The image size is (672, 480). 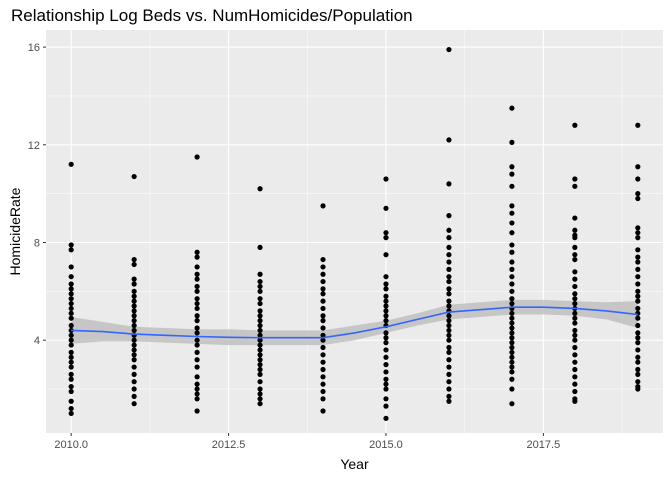 What do you see at coordinates (544, 445) in the screenshot?
I see `x-tick-label: 2017.5` at bounding box center [544, 445].